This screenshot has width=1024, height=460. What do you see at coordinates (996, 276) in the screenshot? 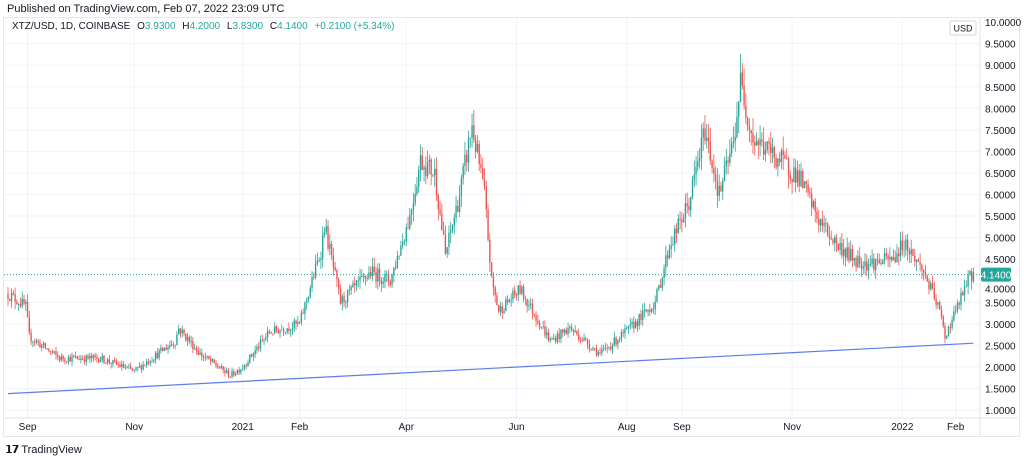
I see `last-price-label: 4.1400` at bounding box center [996, 276].